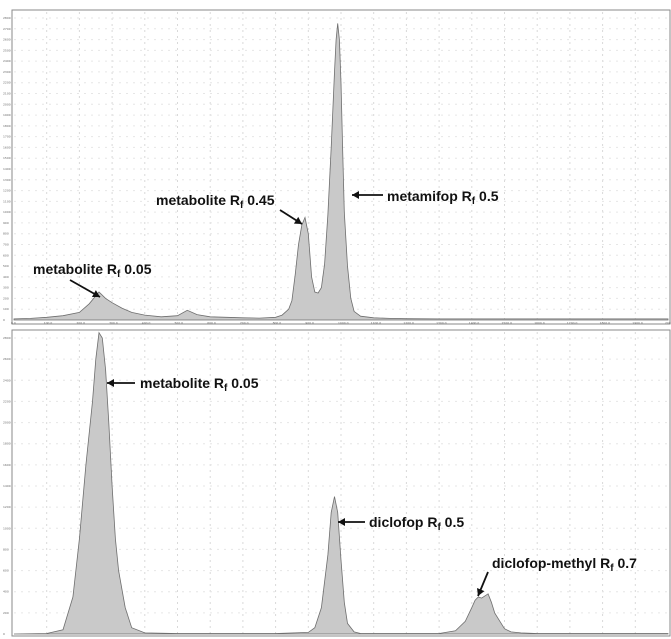 This screenshot has width=671, height=639. Describe the element at coordinates (113, 323) in the screenshot. I see `x-tick-label: 300.0` at that location.